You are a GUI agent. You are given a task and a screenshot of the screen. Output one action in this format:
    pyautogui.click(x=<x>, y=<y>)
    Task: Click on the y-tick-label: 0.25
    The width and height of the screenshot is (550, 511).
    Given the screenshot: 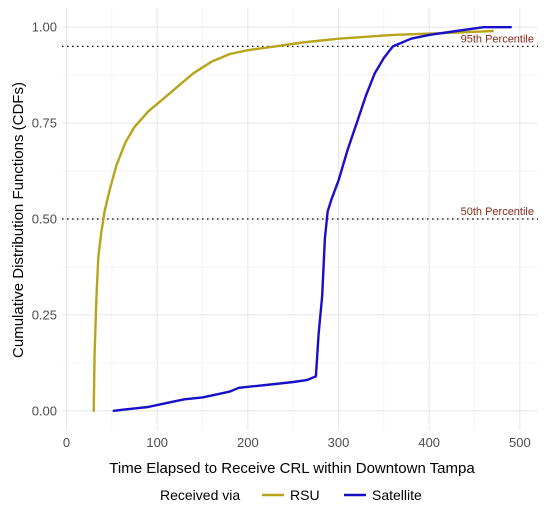 What is the action you would take?
    pyautogui.click(x=44, y=314)
    